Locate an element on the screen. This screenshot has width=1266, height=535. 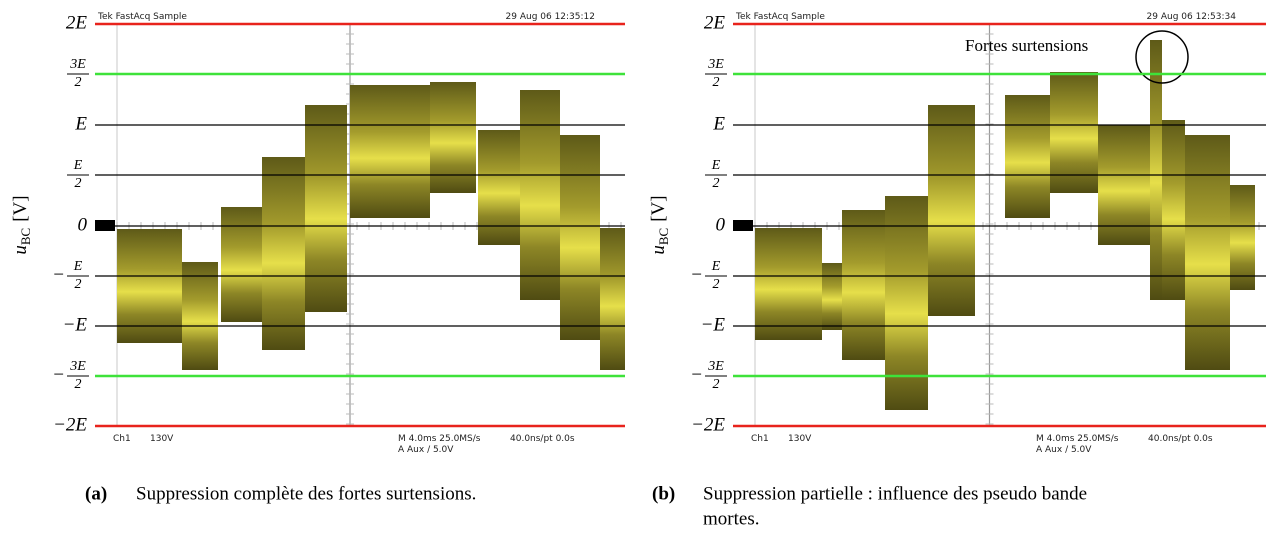
scope-date: 29 Aug 06 12:35:12 is located at coordinates (550, 17).